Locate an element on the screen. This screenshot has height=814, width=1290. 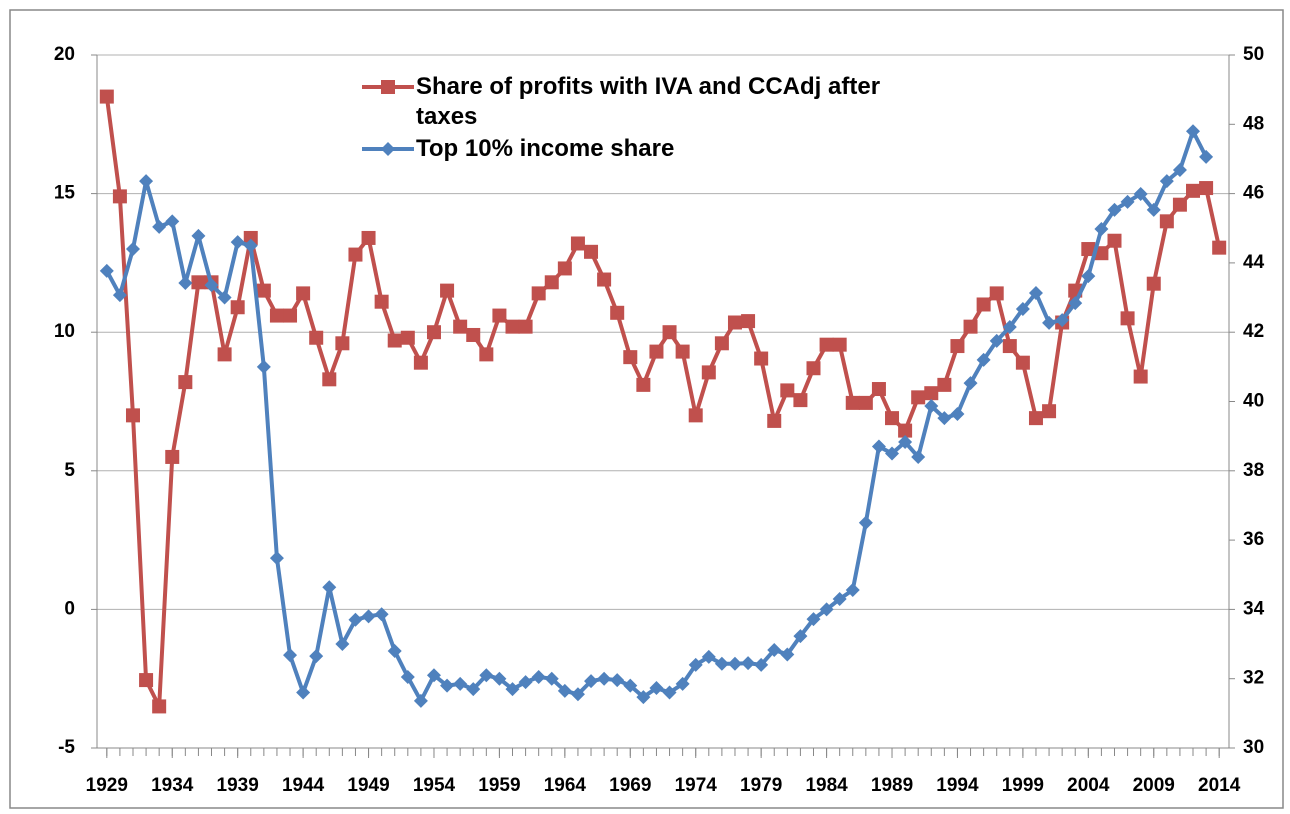
x-tick-label: 1944 is located at coordinates (303, 785).